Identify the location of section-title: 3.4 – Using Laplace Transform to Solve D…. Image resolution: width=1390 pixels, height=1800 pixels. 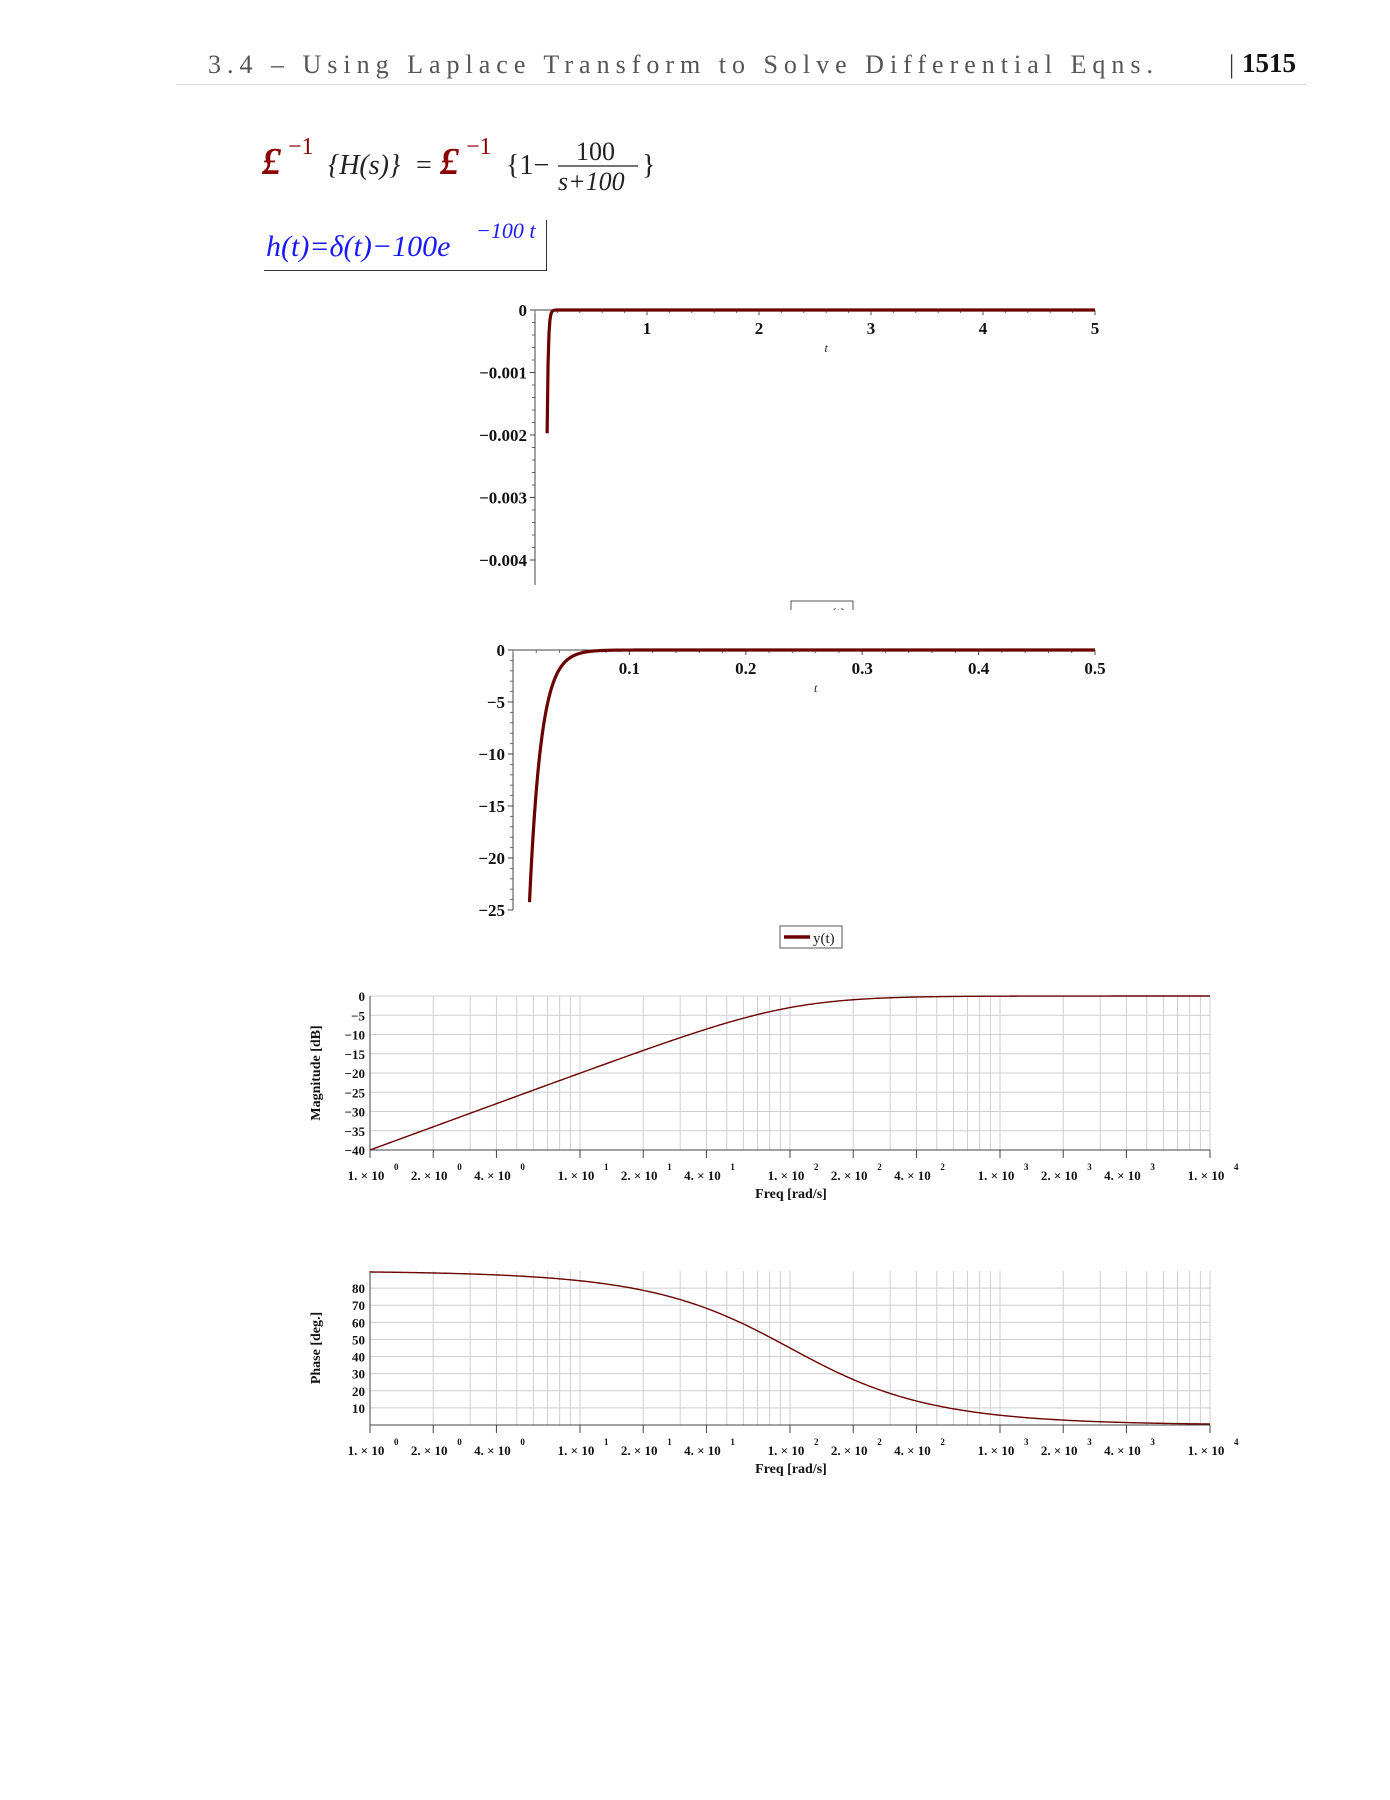
(683, 64).